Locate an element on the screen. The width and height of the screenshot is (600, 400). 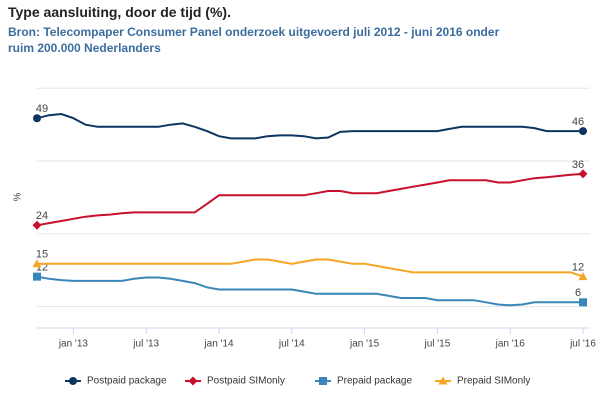
y-axis-label: % is located at coordinates (18, 196).